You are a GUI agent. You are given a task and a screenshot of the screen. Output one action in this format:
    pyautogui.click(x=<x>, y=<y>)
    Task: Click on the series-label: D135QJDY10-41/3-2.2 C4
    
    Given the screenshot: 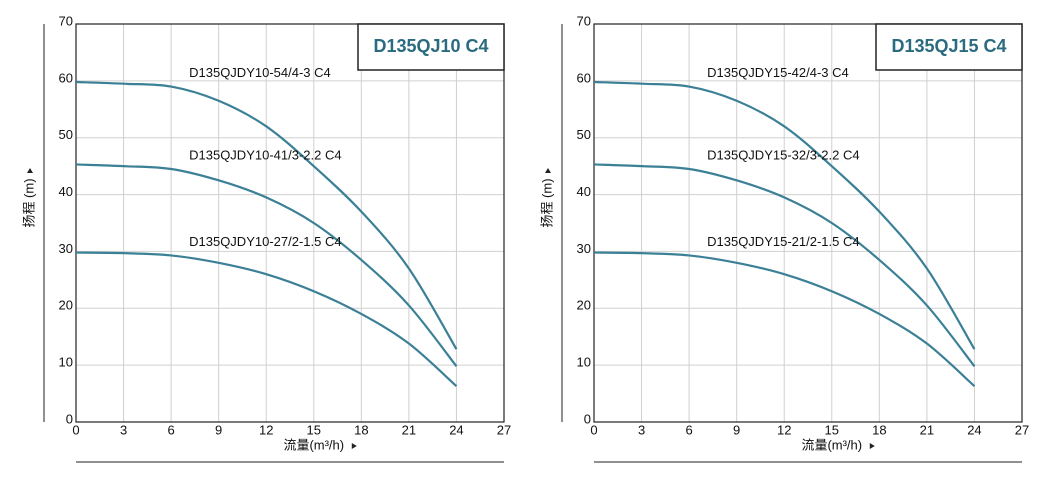 What is the action you would take?
    pyautogui.click(x=265, y=154)
    